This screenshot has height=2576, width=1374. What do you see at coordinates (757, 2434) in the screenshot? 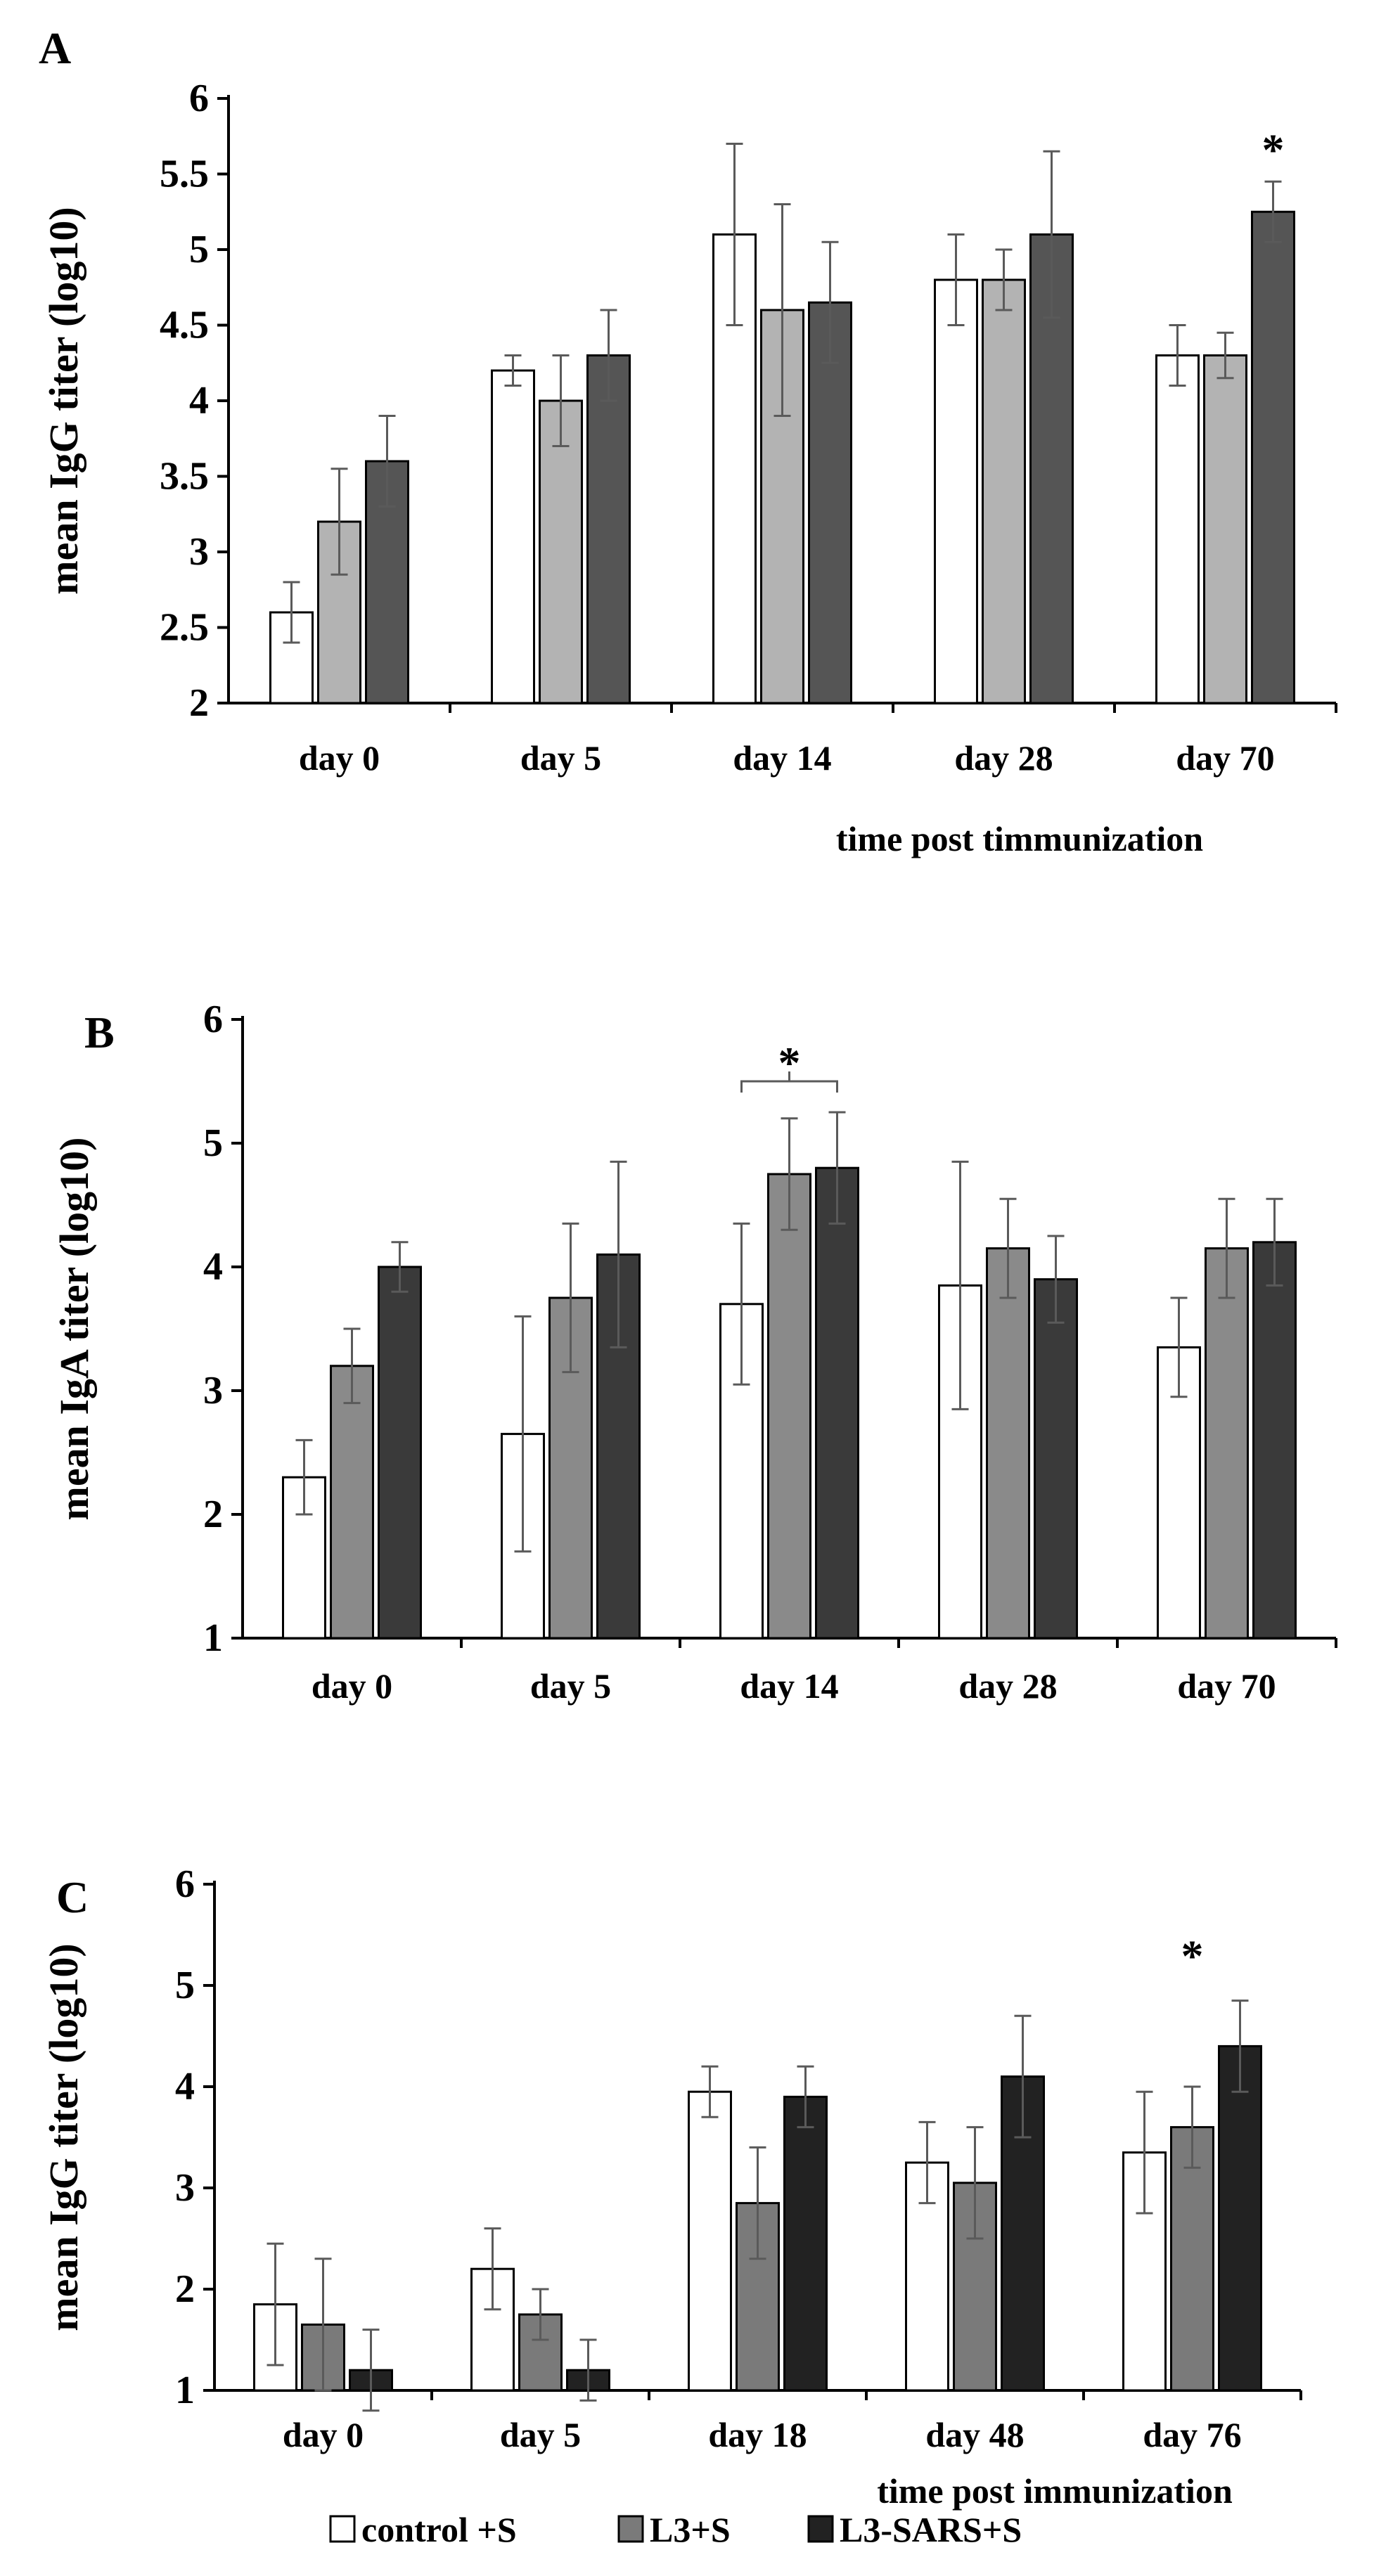
I see `x-category-label: day 18` at bounding box center [757, 2434].